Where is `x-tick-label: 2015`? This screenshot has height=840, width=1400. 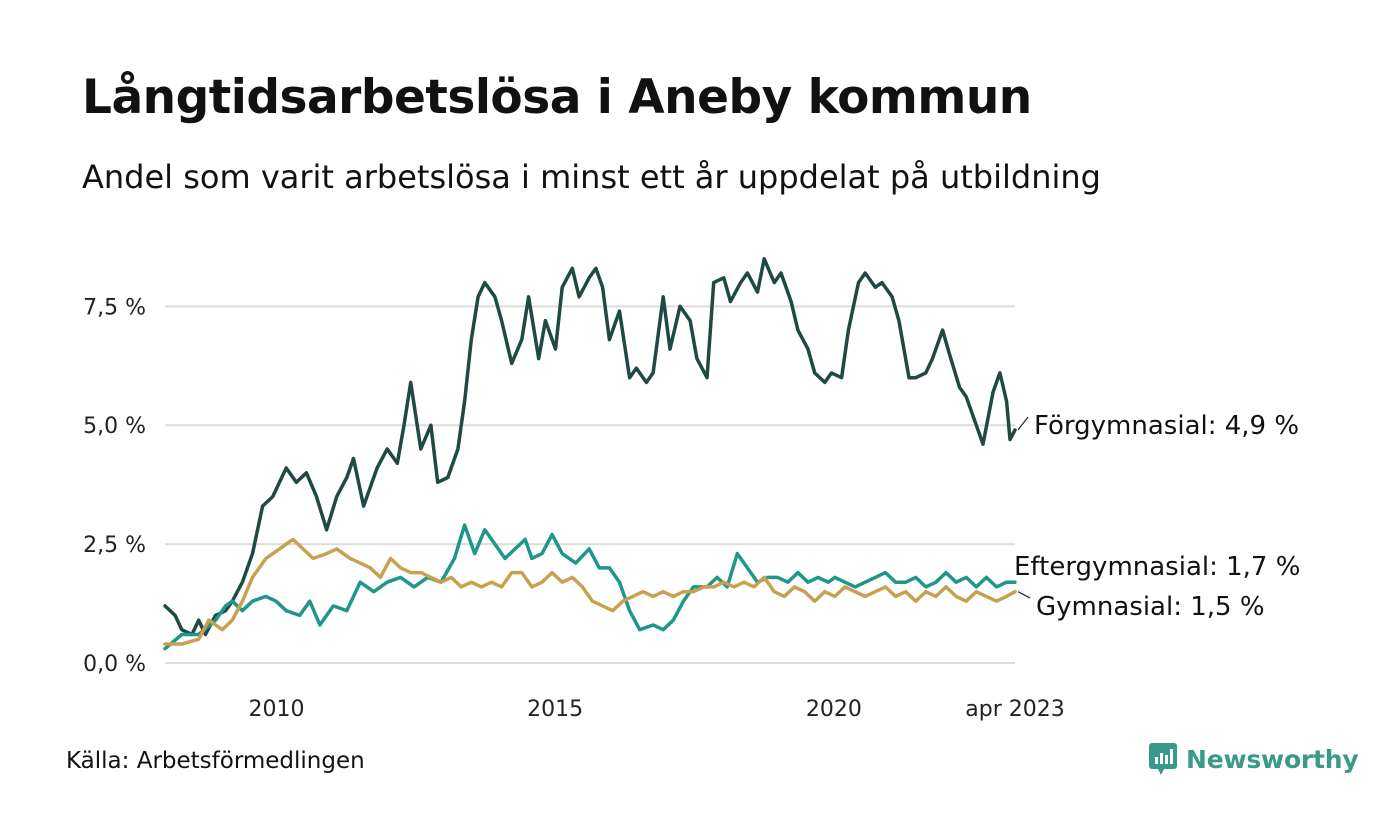
x-tick-label: 2015 is located at coordinates (555, 709).